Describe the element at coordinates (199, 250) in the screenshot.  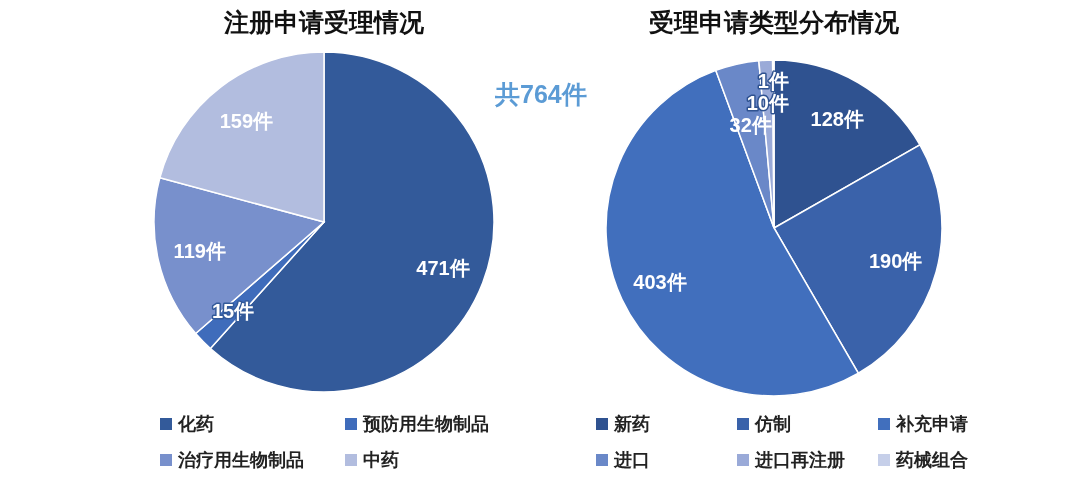
I see `data-label: 119件` at that location.